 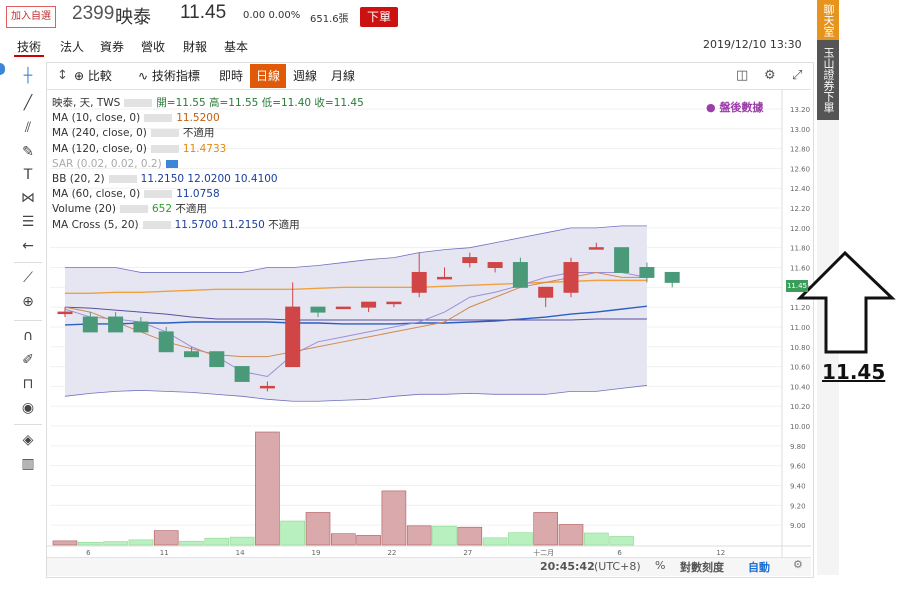 What do you see at coordinates (260, 103) in the screenshot?
I see `legend-ohlc: 開=11.55 高=11.55 低=11.40 收=11.45` at bounding box center [260, 103].